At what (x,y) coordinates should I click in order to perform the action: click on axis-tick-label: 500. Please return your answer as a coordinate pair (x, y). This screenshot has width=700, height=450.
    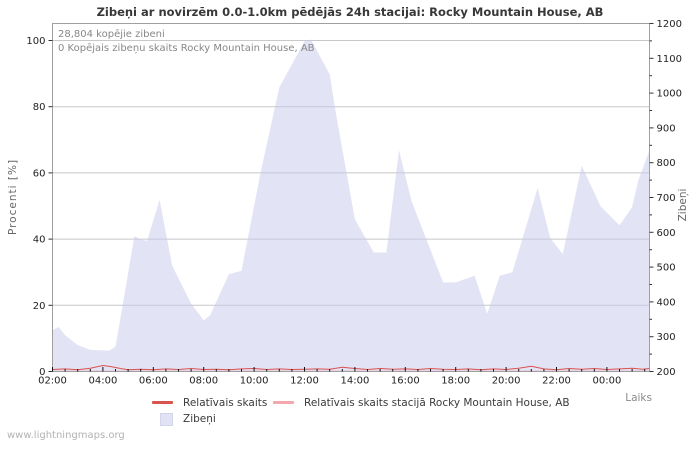
    Looking at the image, I should click on (666, 268).